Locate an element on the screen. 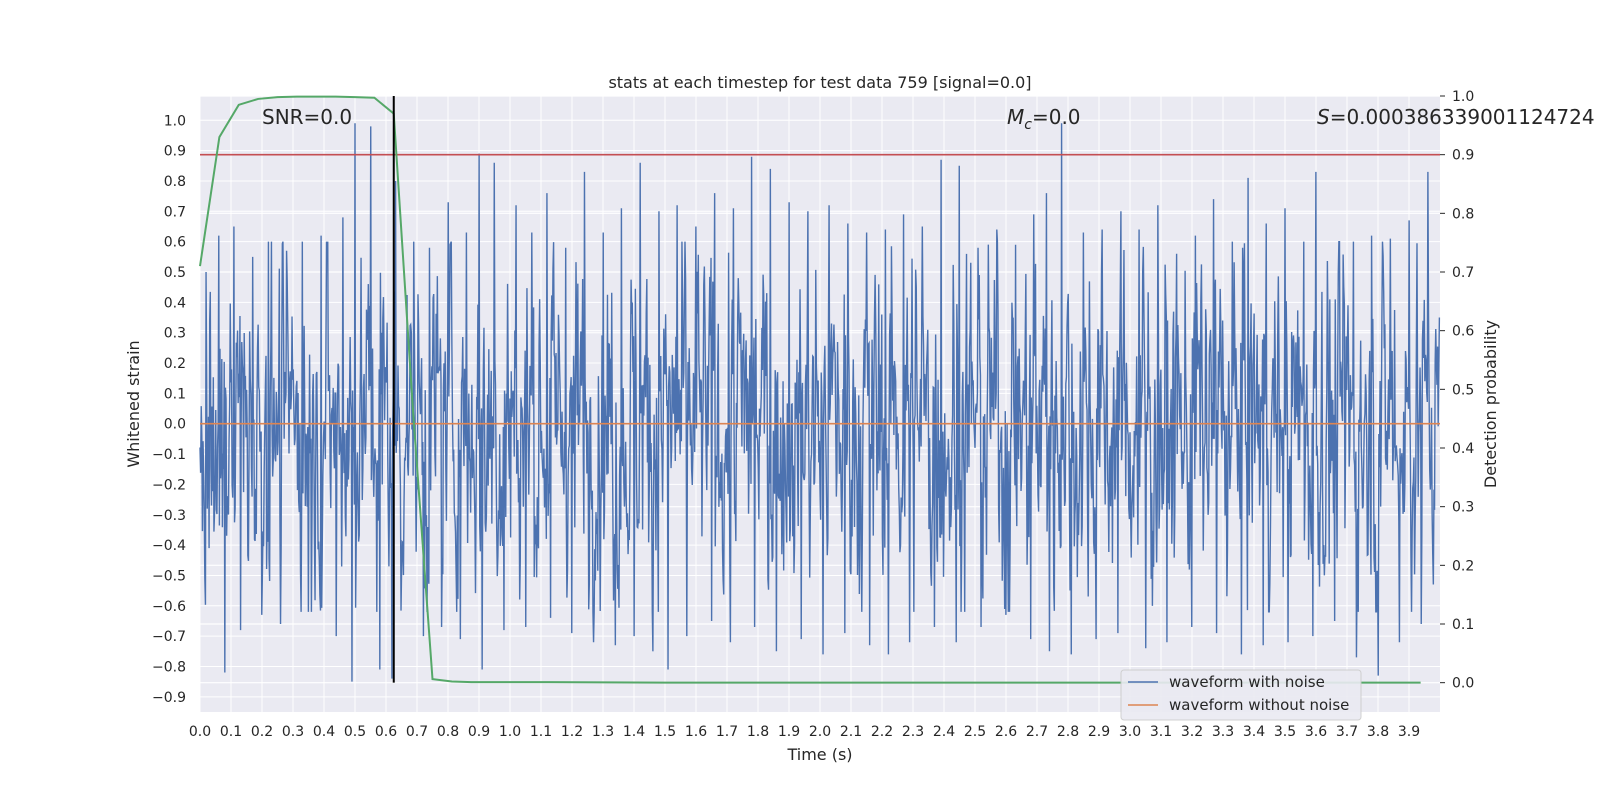 This screenshot has height=800, width=1600. x-tick-label: 2.9 is located at coordinates (1099, 732).